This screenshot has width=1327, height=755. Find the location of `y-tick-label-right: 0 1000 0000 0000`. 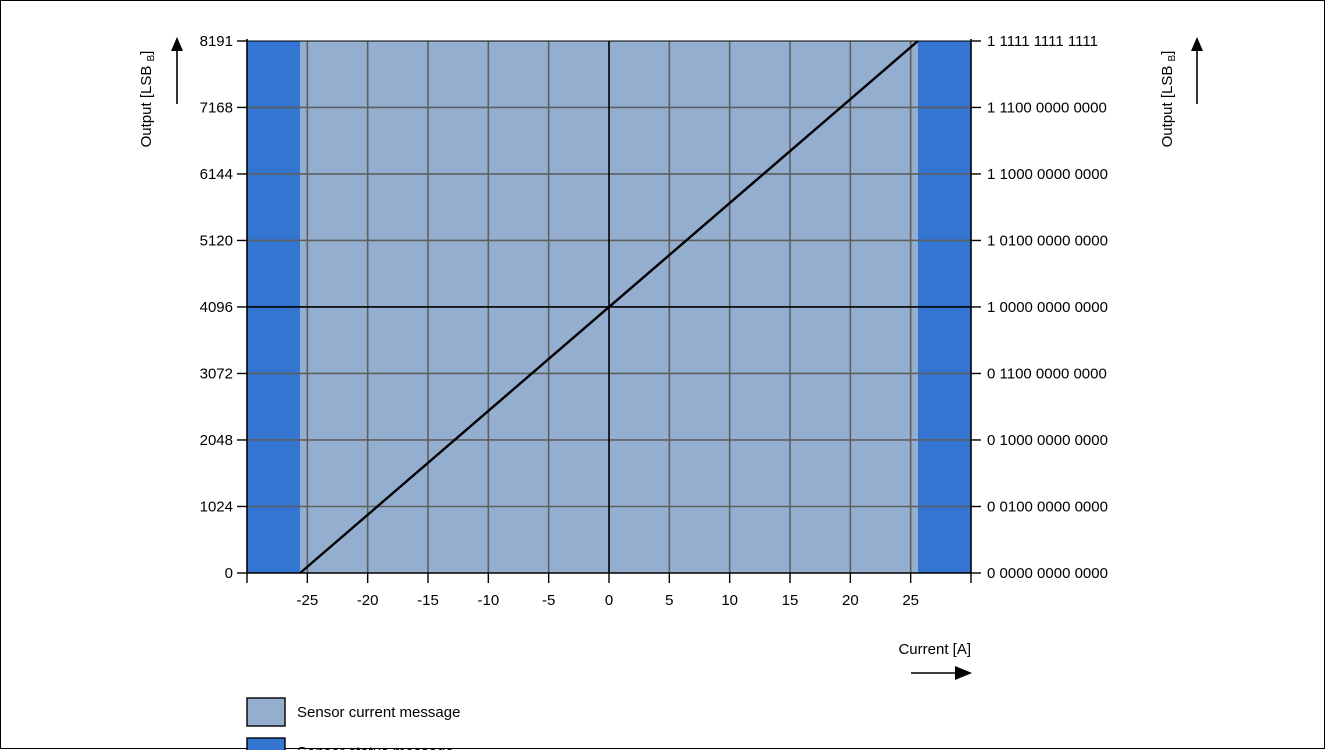

y-tick-label-right: 0 1000 0000 0000 is located at coordinates (1047, 440).